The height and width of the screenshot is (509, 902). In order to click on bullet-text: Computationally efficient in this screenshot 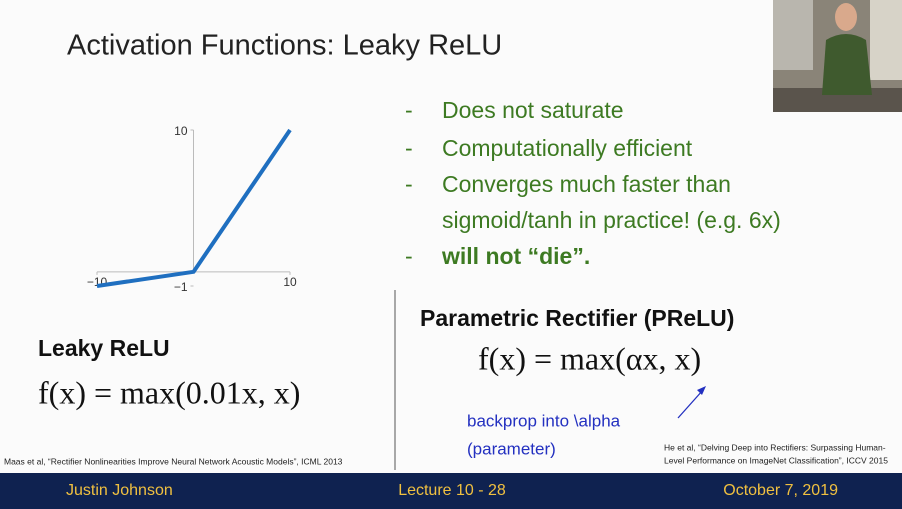, I will do `click(567, 148)`.